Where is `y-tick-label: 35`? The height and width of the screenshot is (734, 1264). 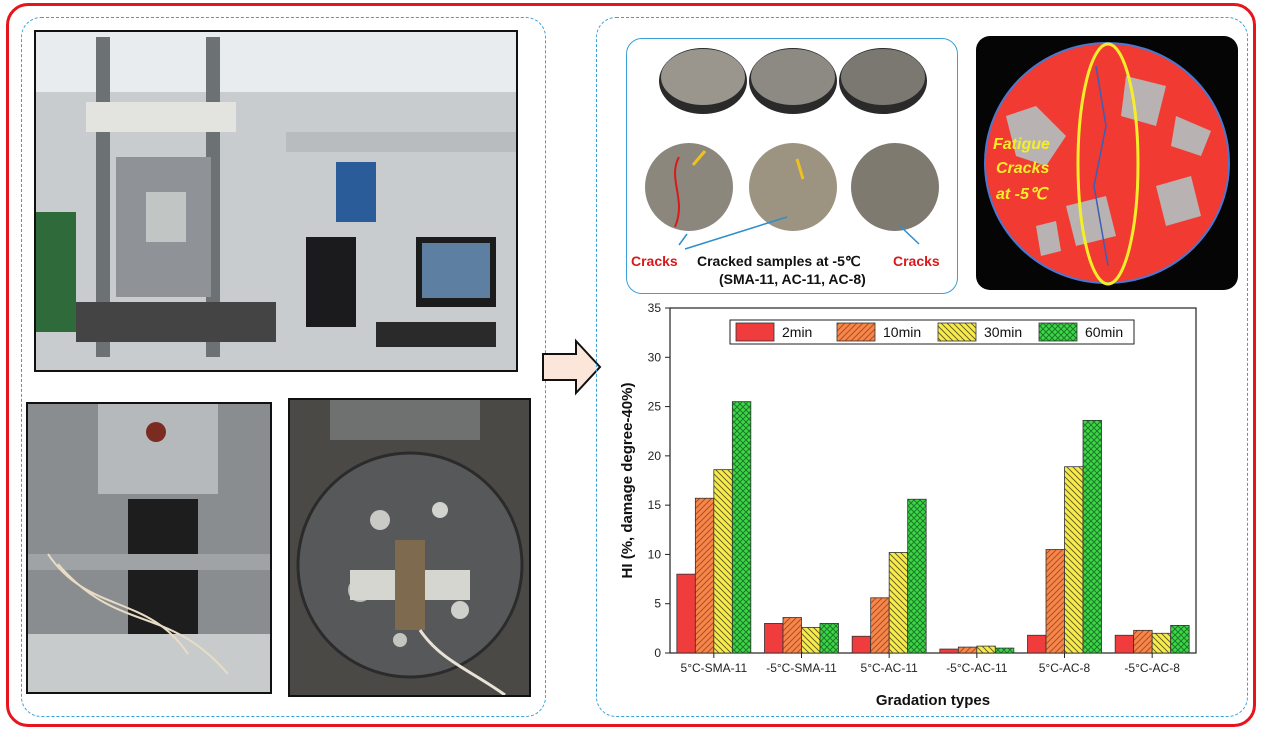 y-tick-label: 35 is located at coordinates (655, 308).